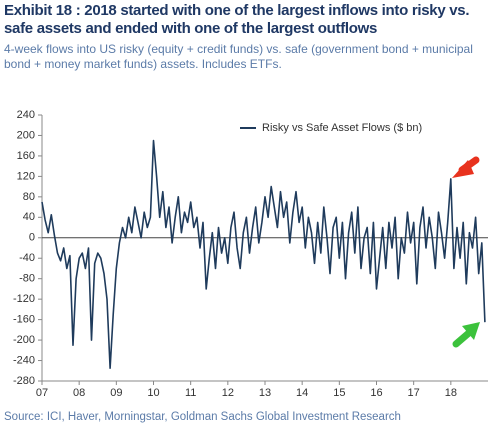  What do you see at coordinates (414, 393) in the screenshot?
I see `x-tick-label: 17` at bounding box center [414, 393].